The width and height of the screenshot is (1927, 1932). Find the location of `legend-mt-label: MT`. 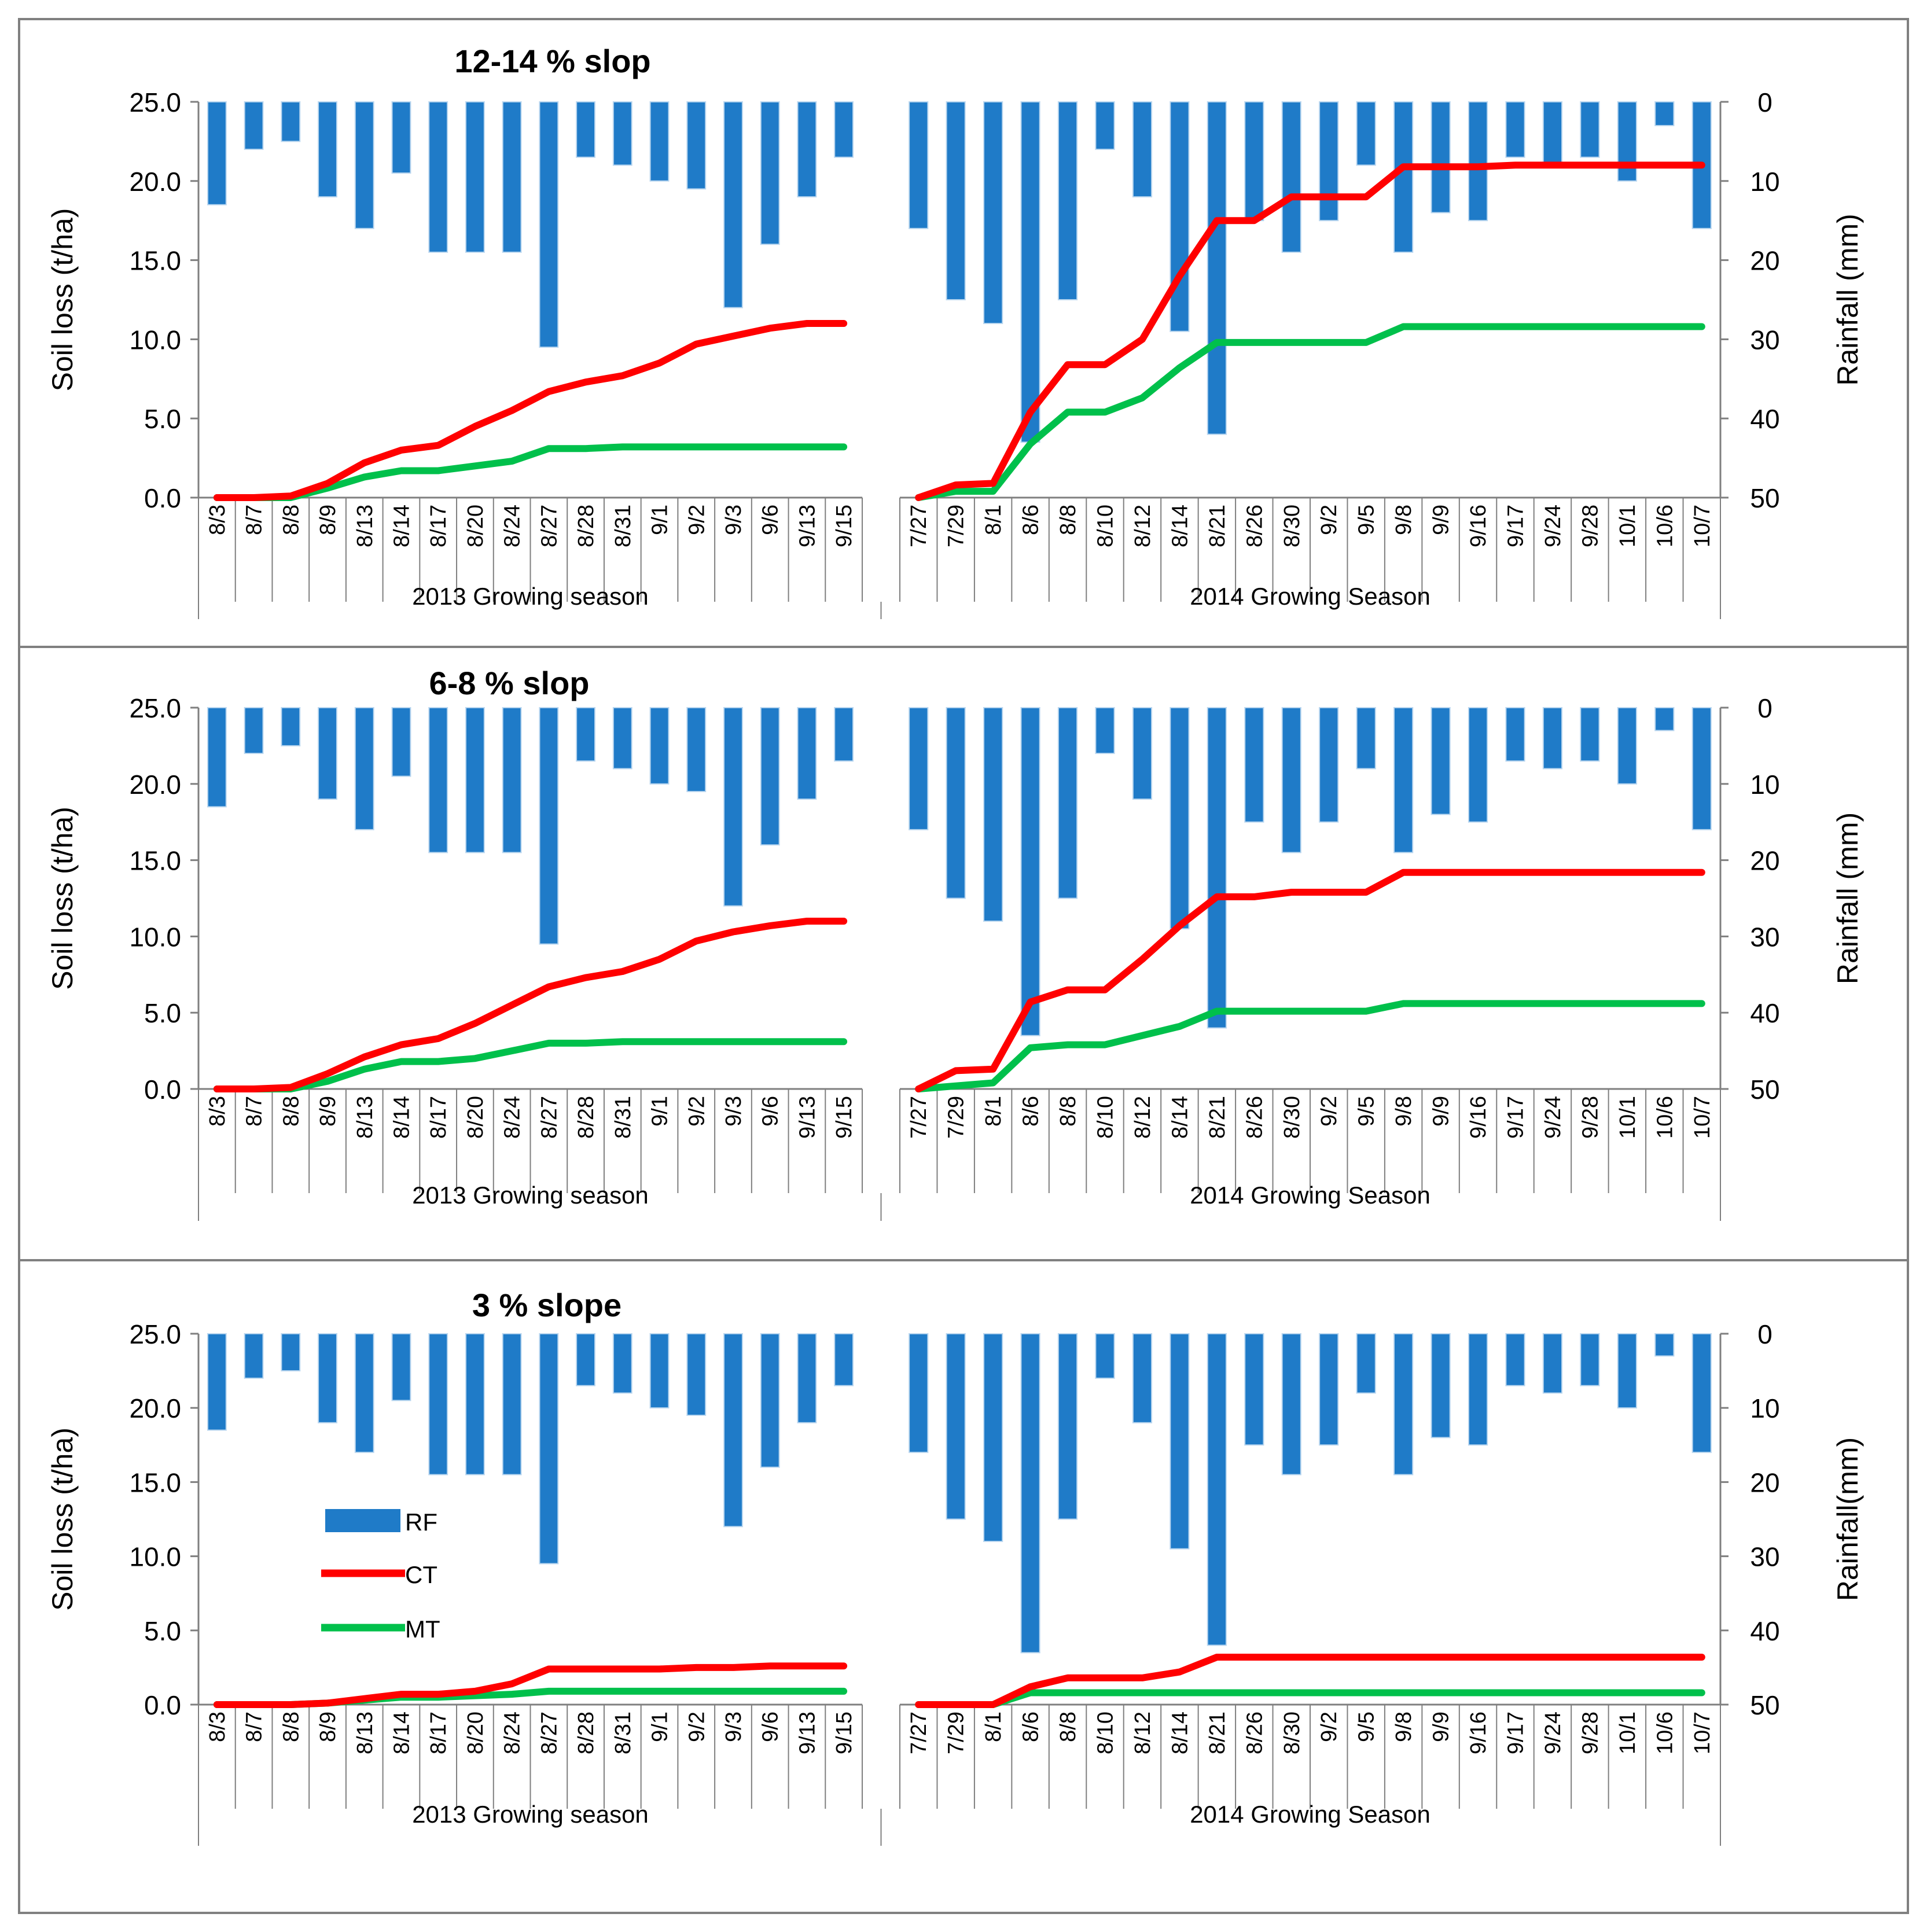

legend-mt-label: MT is located at coordinates (423, 1629).